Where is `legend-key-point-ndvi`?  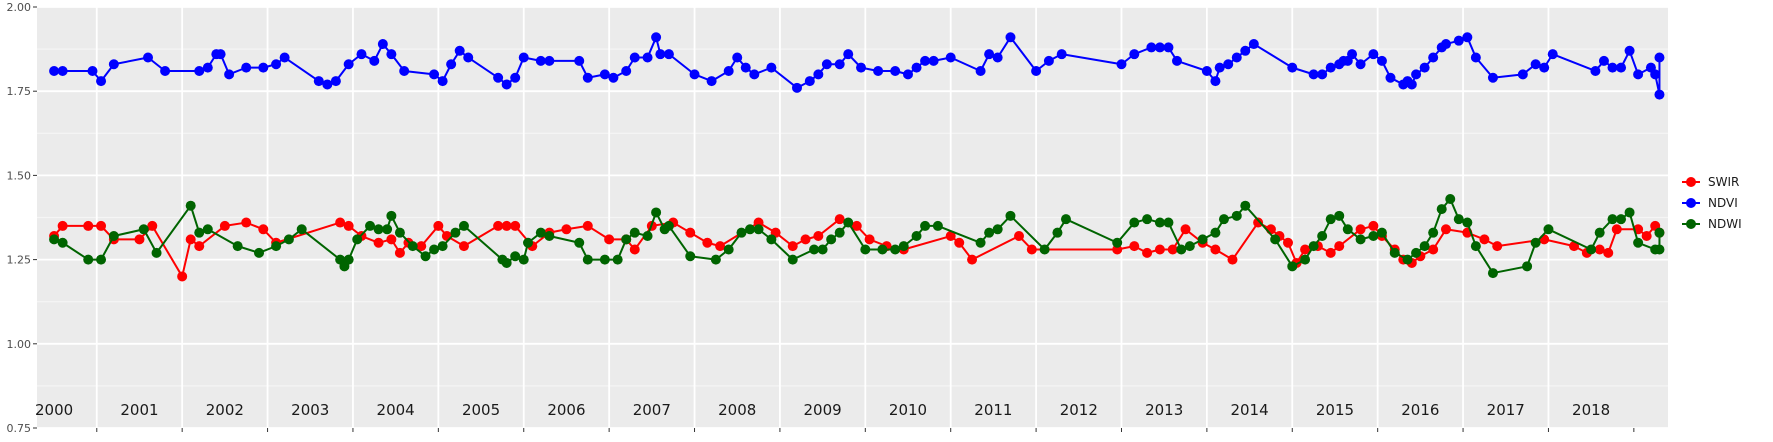 legend-key-point-ndvi is located at coordinates (1691, 203).